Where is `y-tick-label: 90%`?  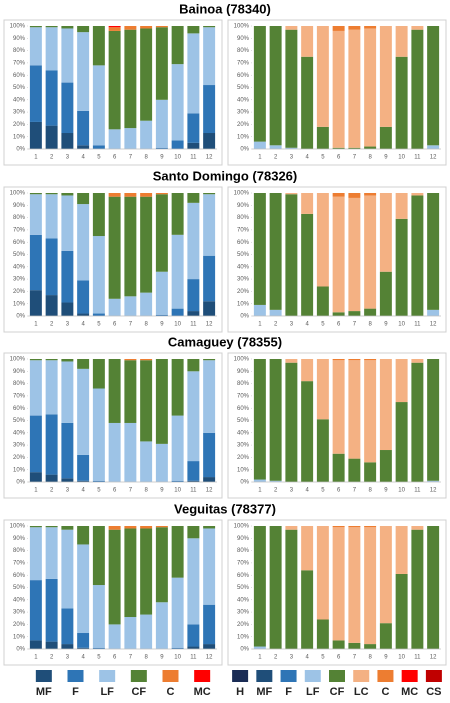 y-tick-label: 90% is located at coordinates (19, 372).